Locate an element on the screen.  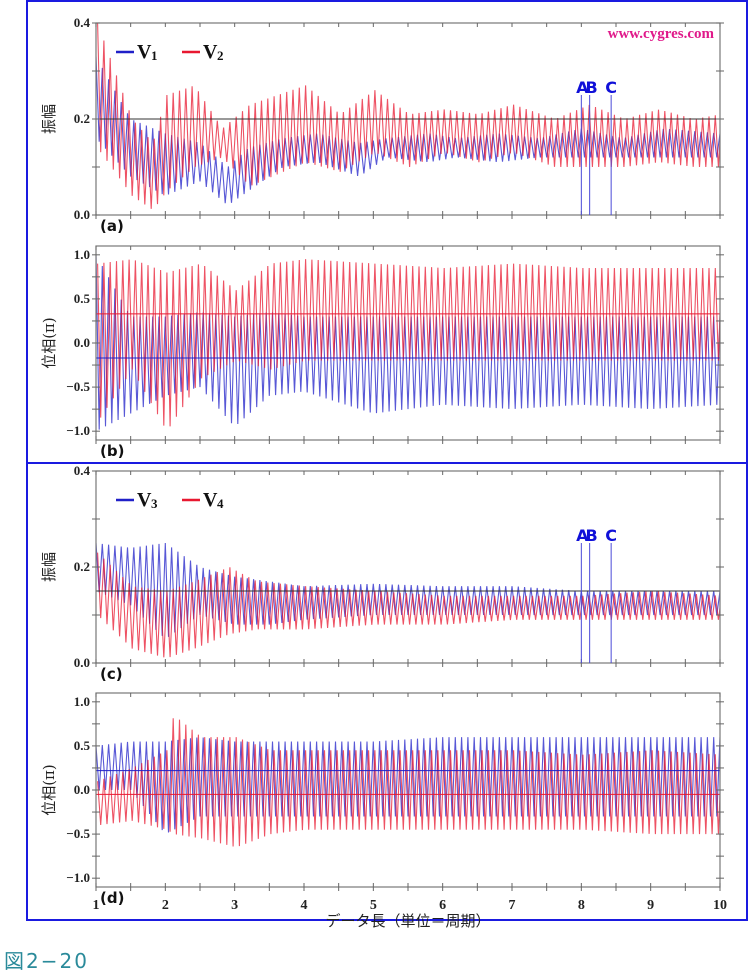
panel-label: (b) is located at coordinates (112, 451).